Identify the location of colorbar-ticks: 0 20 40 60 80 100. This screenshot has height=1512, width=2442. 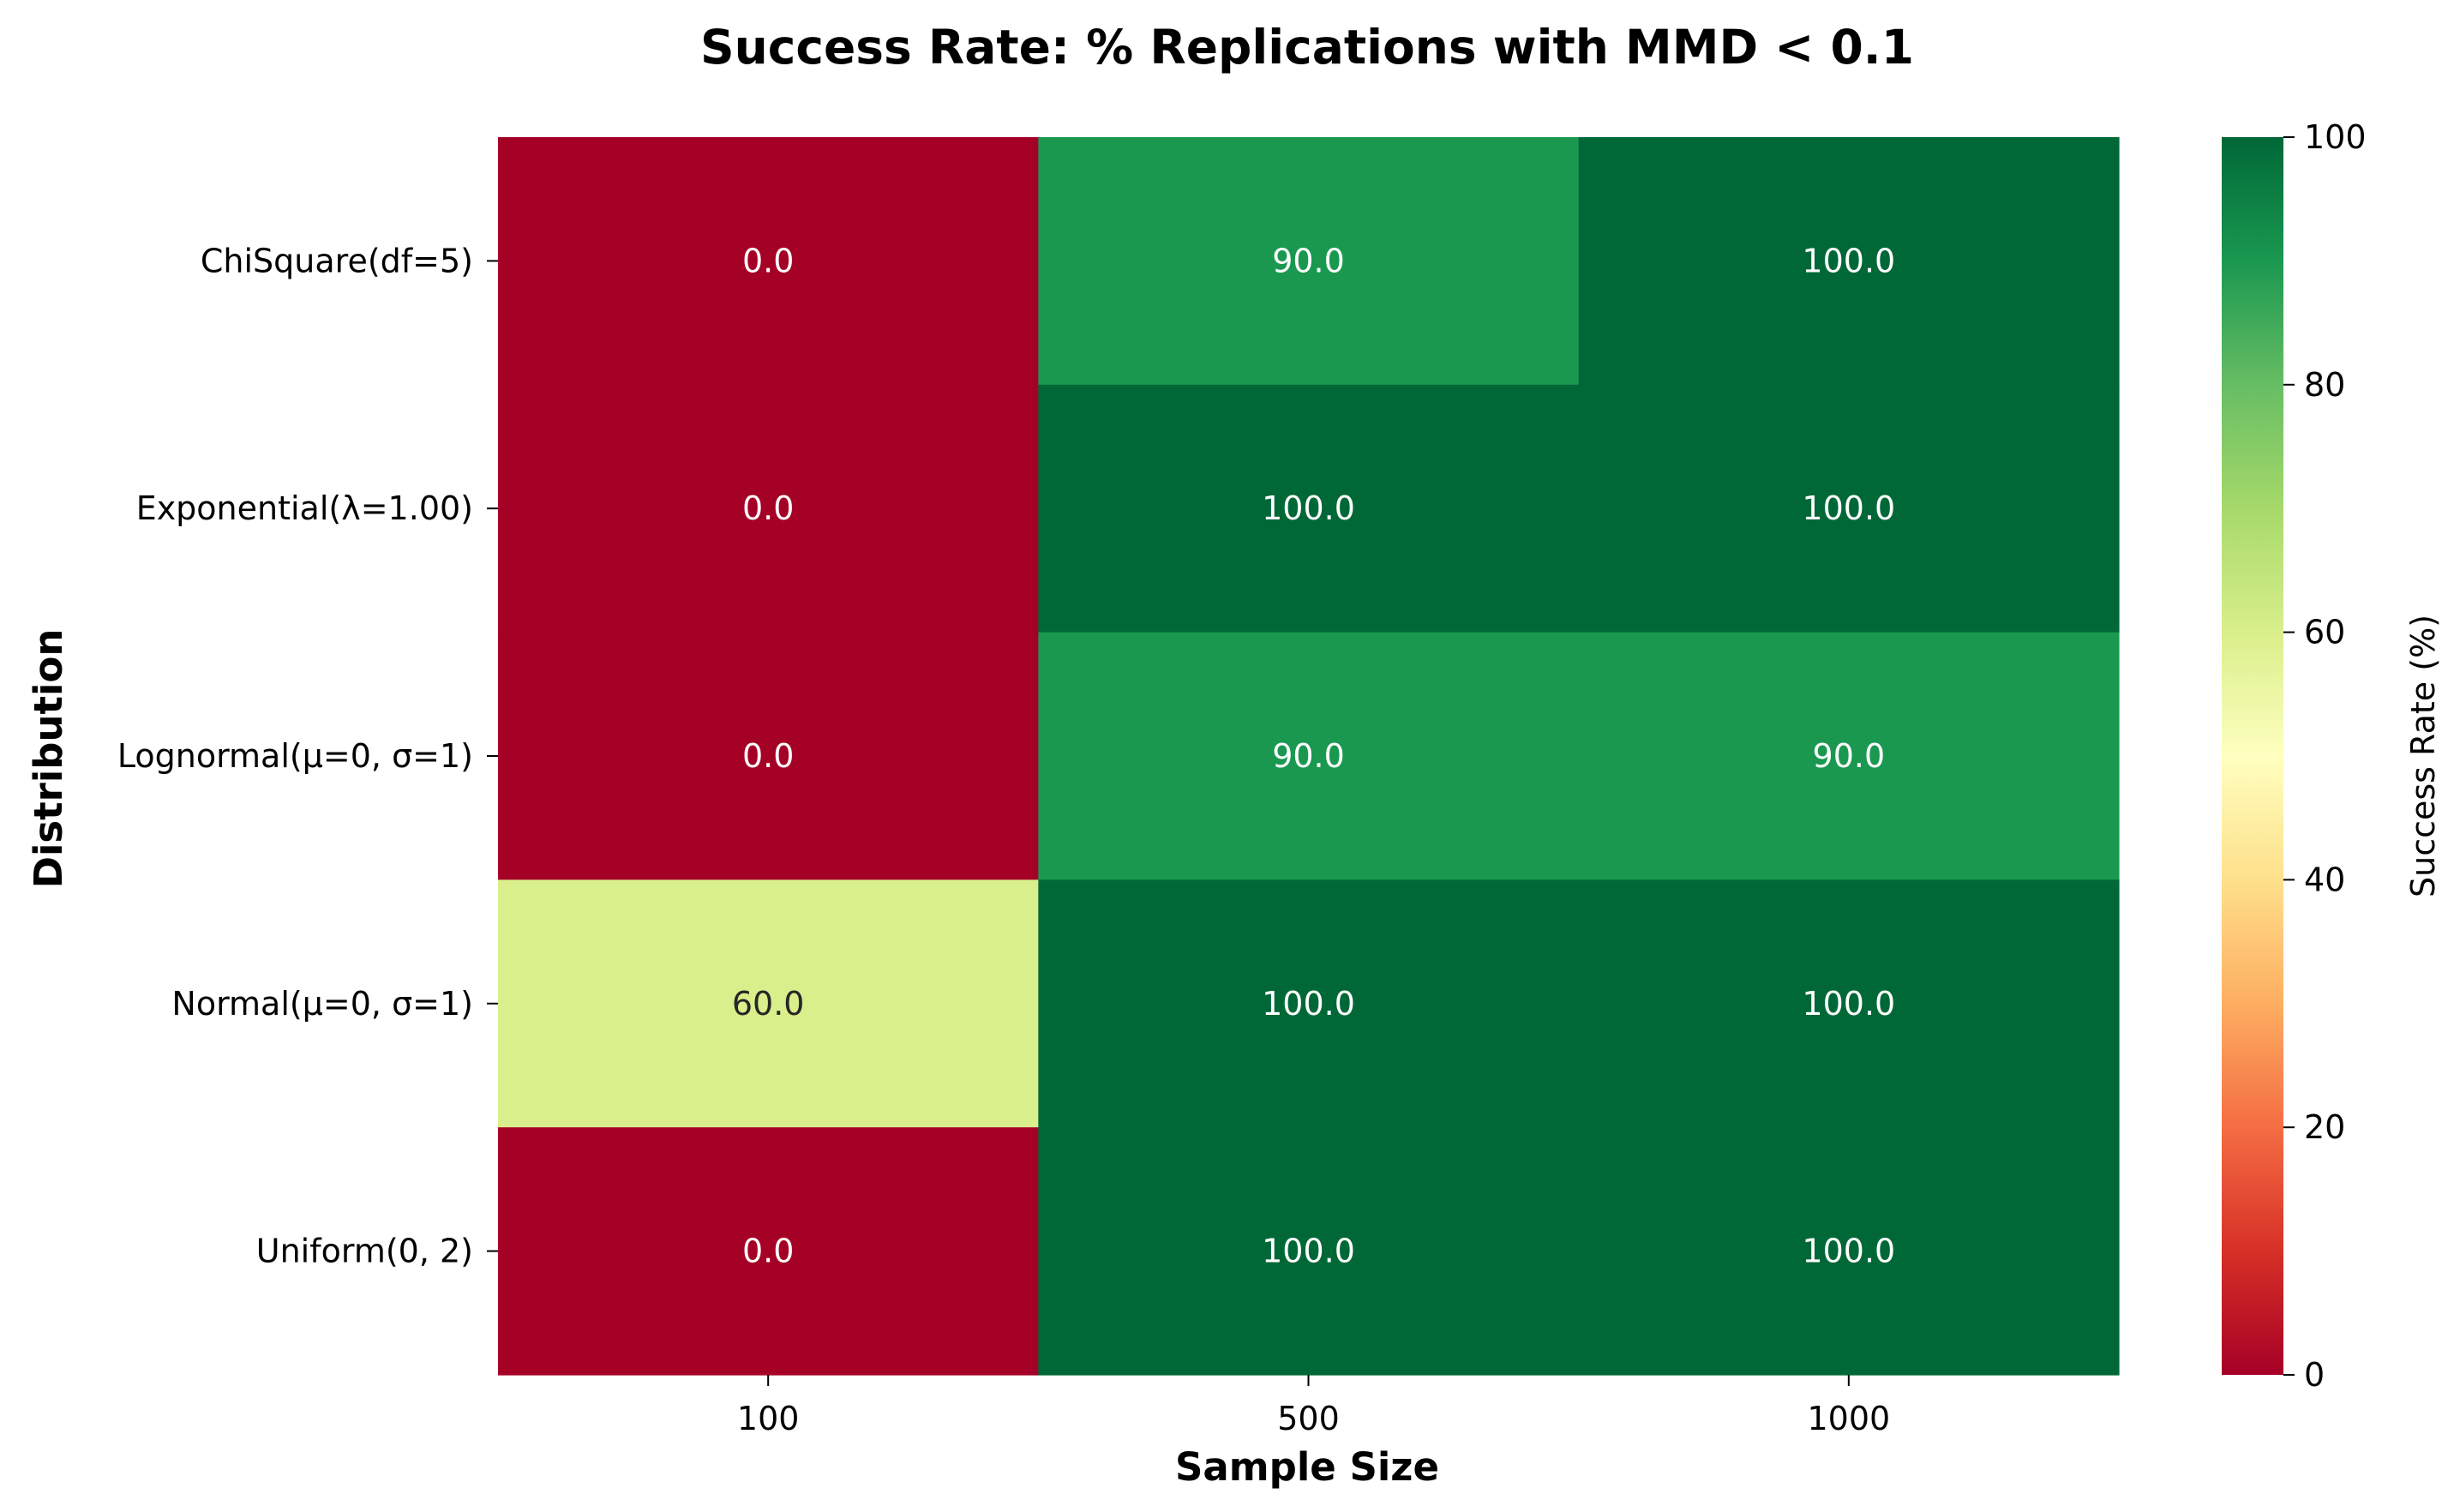
(2325, 756).